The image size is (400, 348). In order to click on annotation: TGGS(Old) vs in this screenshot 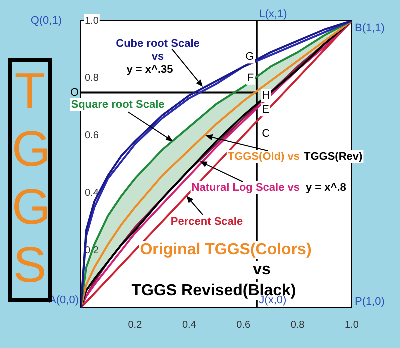, I will do `click(264, 157)`.